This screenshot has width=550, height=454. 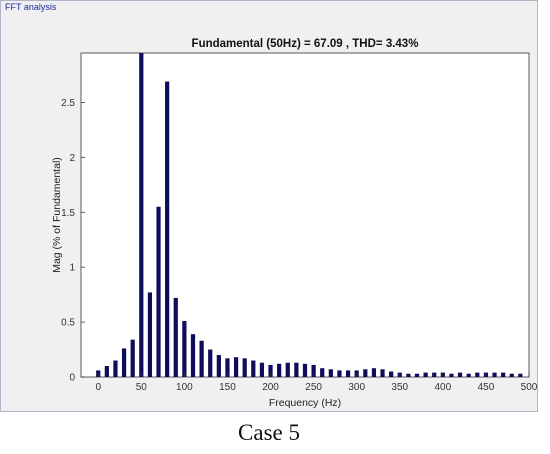 I want to click on bar-390hz, so click(x=434, y=374).